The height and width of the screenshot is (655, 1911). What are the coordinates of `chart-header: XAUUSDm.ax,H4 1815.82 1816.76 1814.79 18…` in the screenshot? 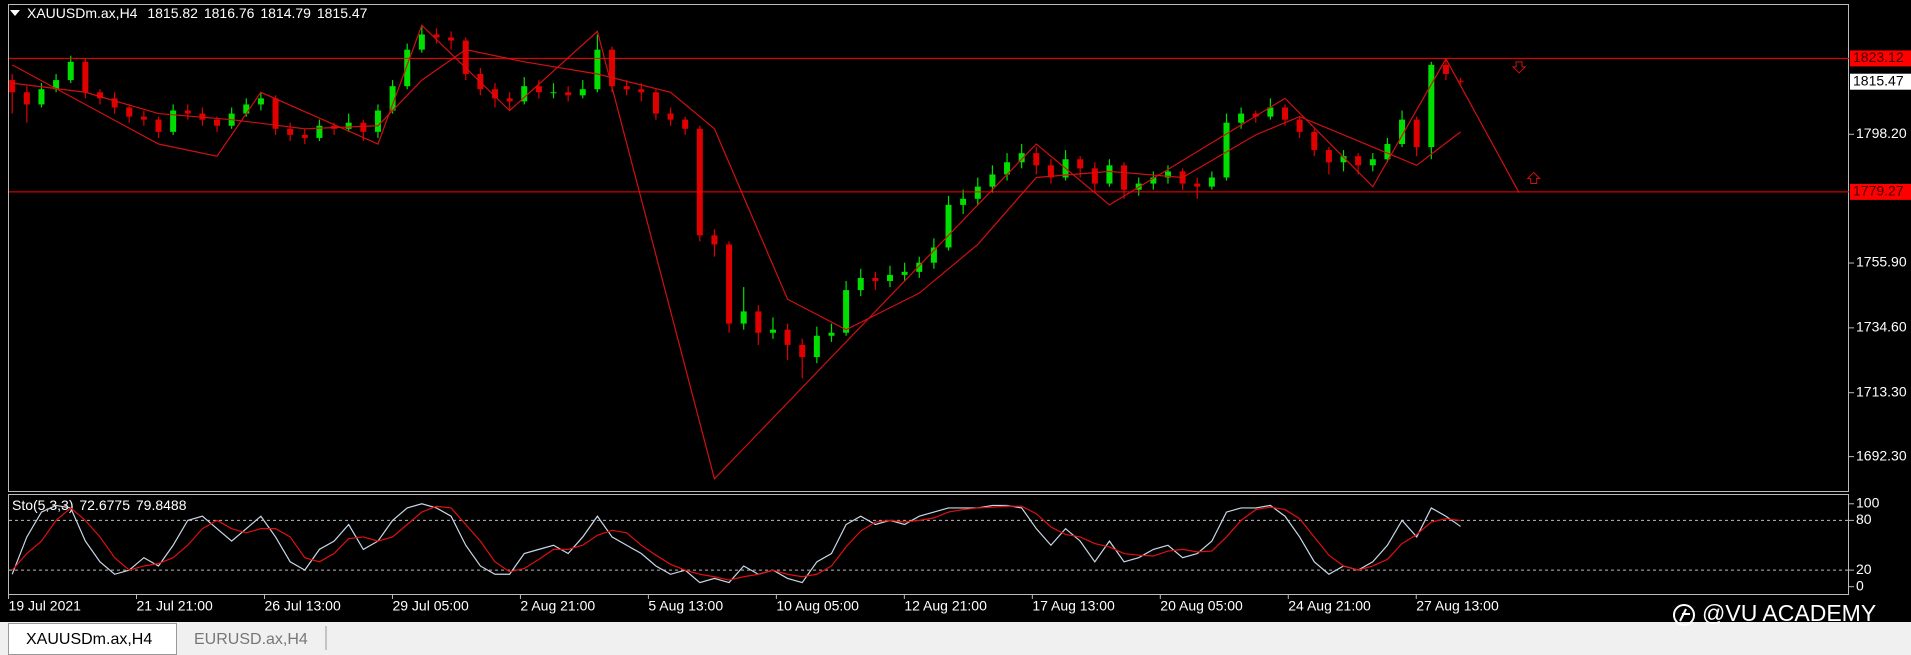 It's located at (197, 13).